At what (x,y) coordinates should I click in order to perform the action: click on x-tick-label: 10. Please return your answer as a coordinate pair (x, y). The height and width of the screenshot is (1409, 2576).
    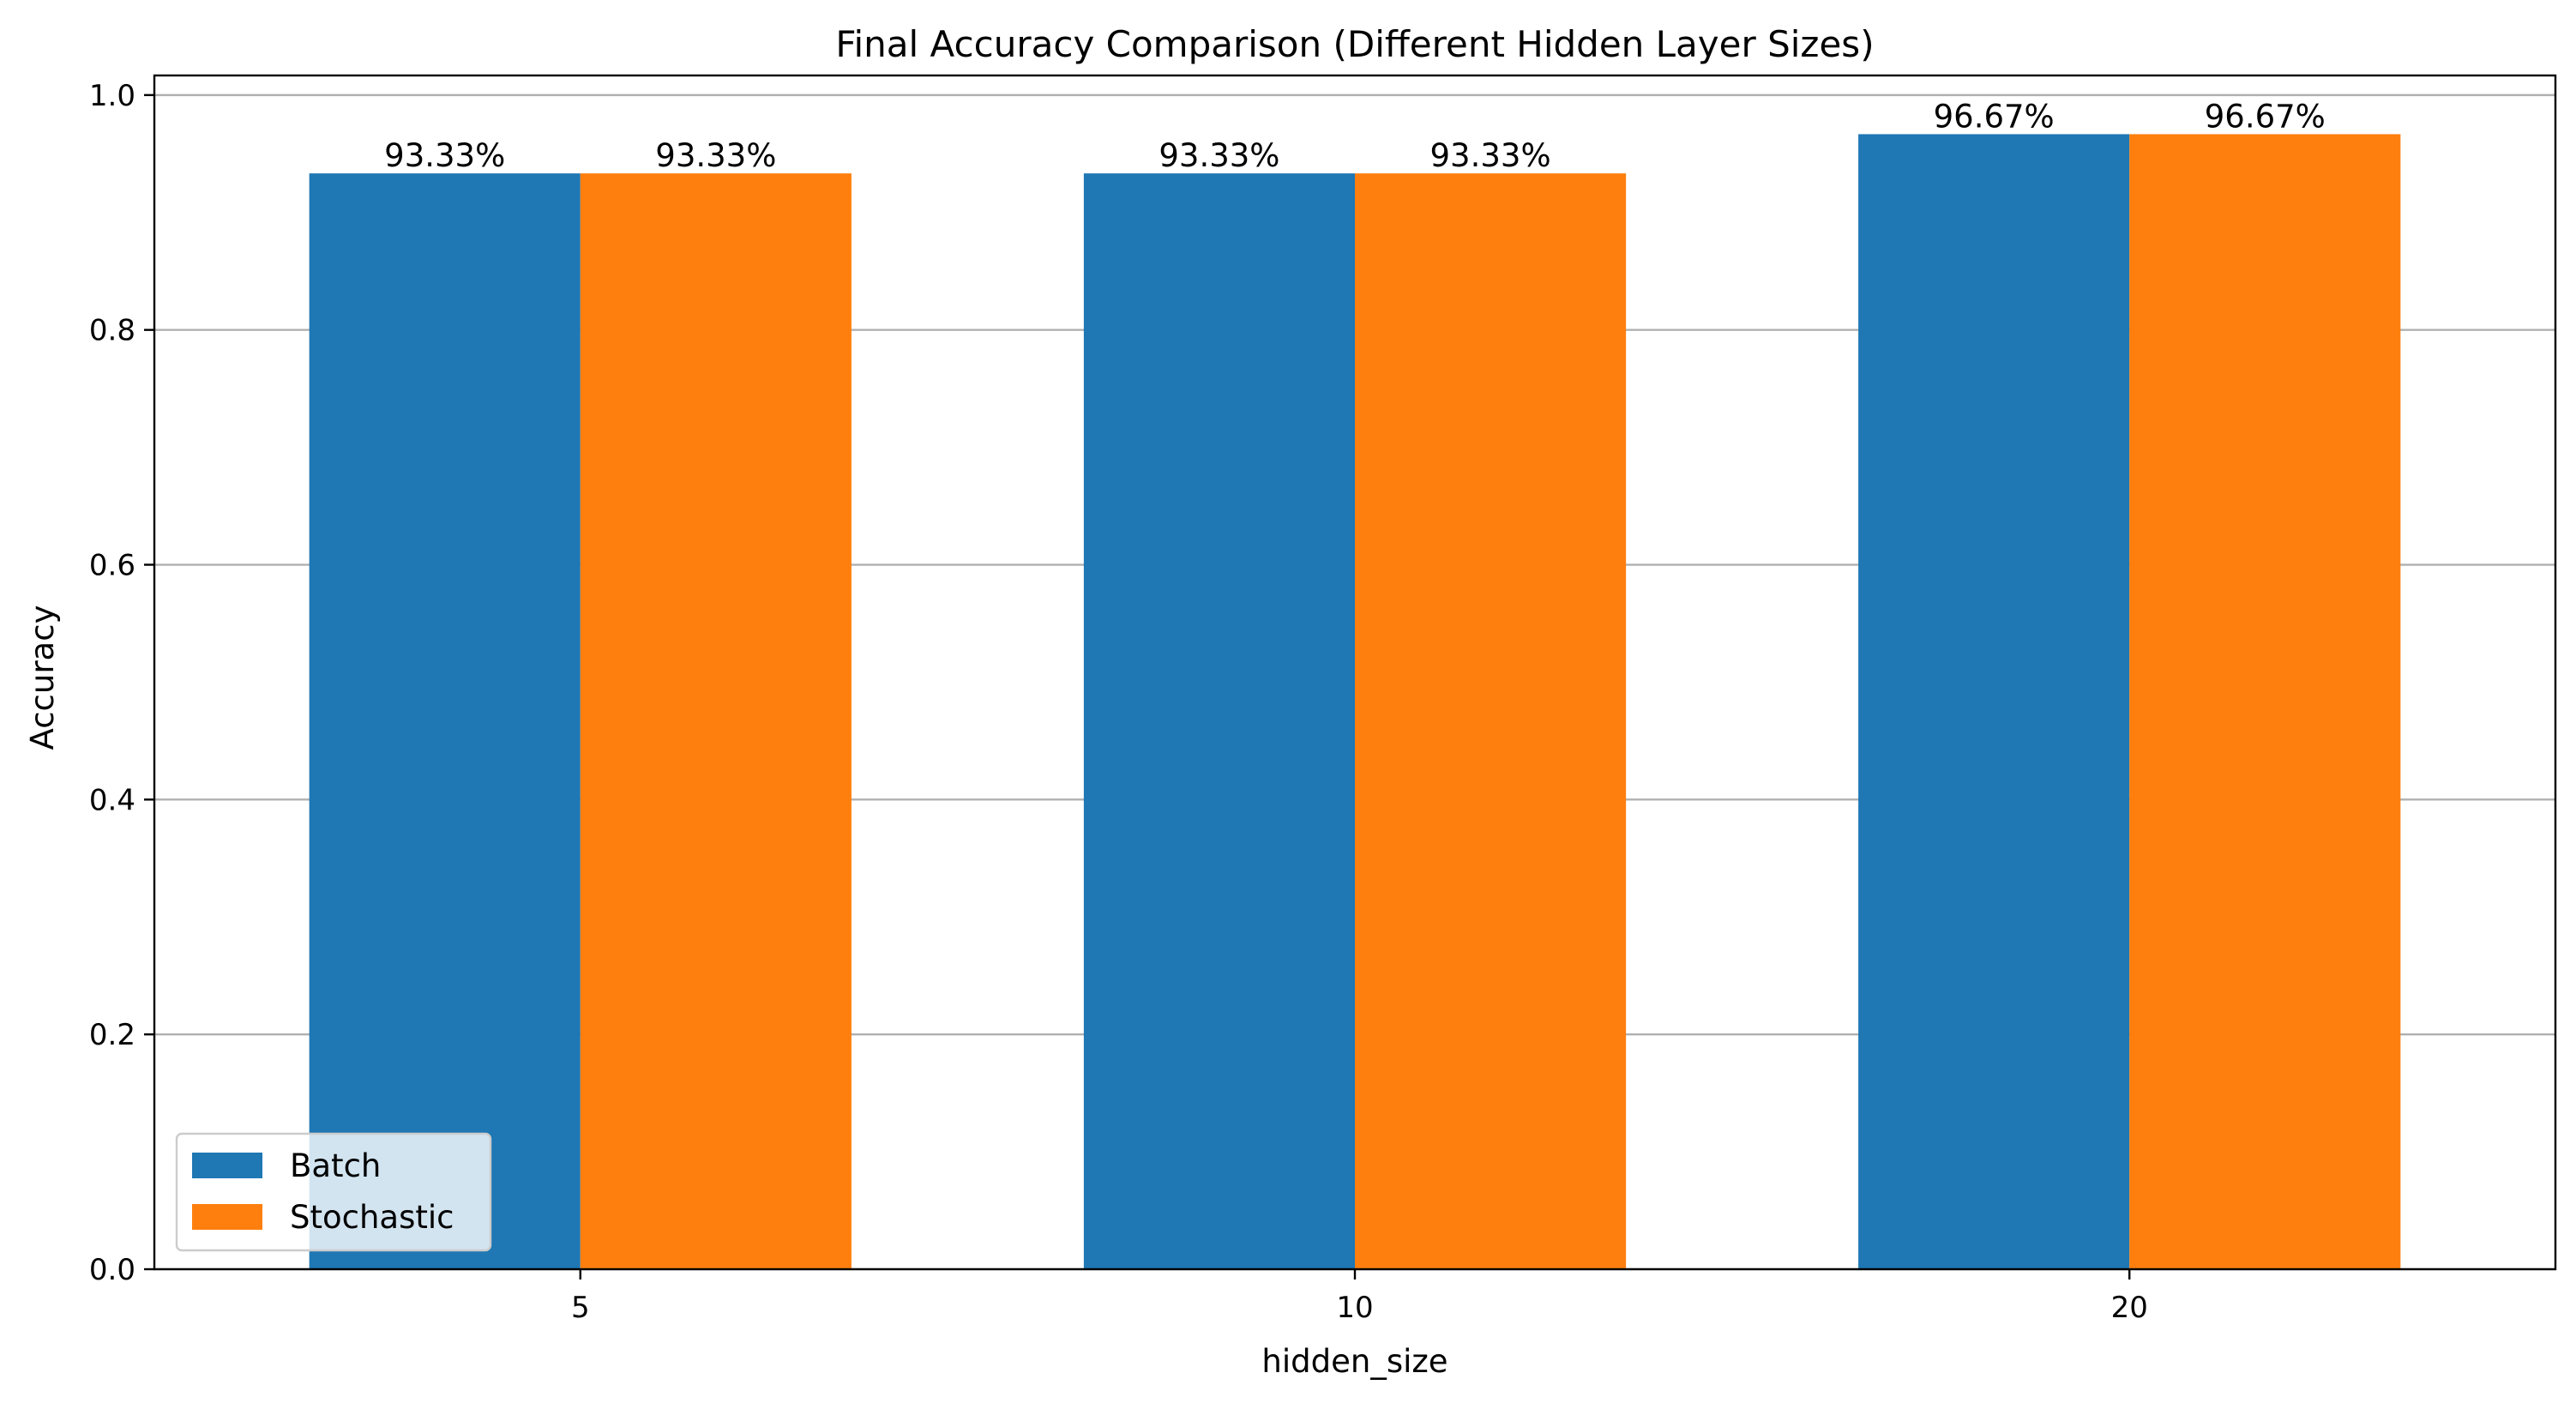
    Looking at the image, I should click on (1354, 1308).